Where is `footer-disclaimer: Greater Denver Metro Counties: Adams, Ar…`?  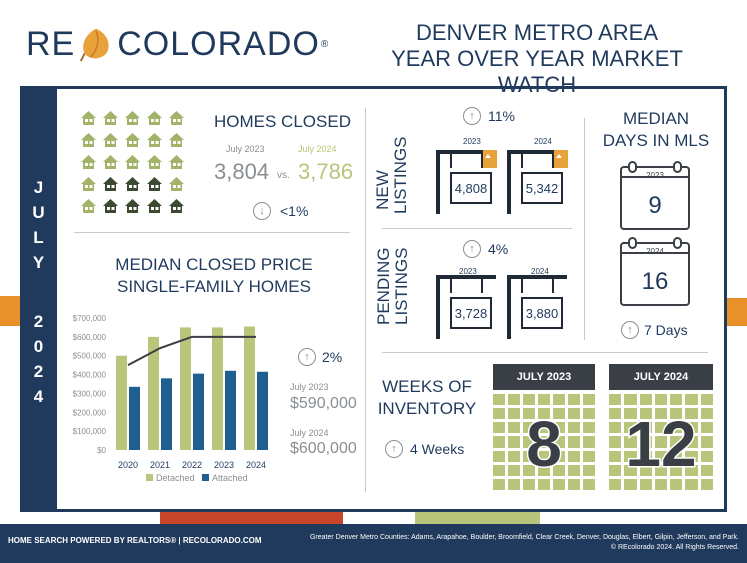 footer-disclaimer: Greater Denver Metro Counties: Adams, Ar… is located at coordinates (524, 543).